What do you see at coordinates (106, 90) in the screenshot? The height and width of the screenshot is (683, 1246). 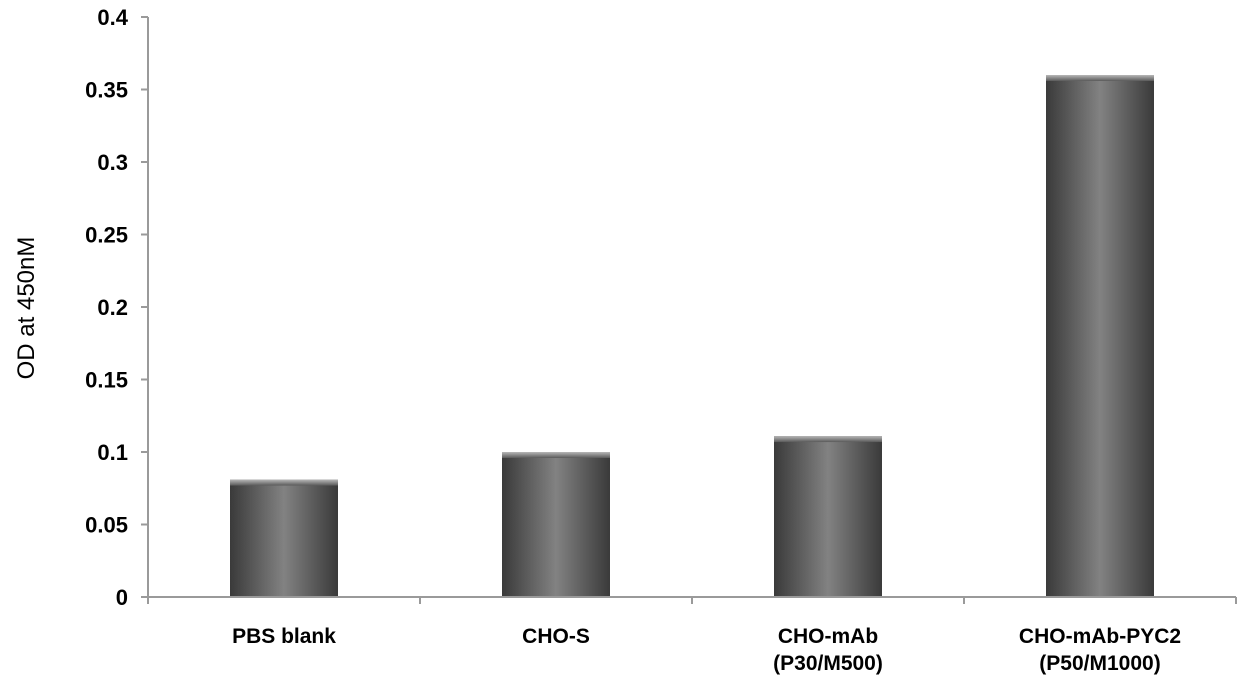 I see `y-tick-label: 0.35` at bounding box center [106, 90].